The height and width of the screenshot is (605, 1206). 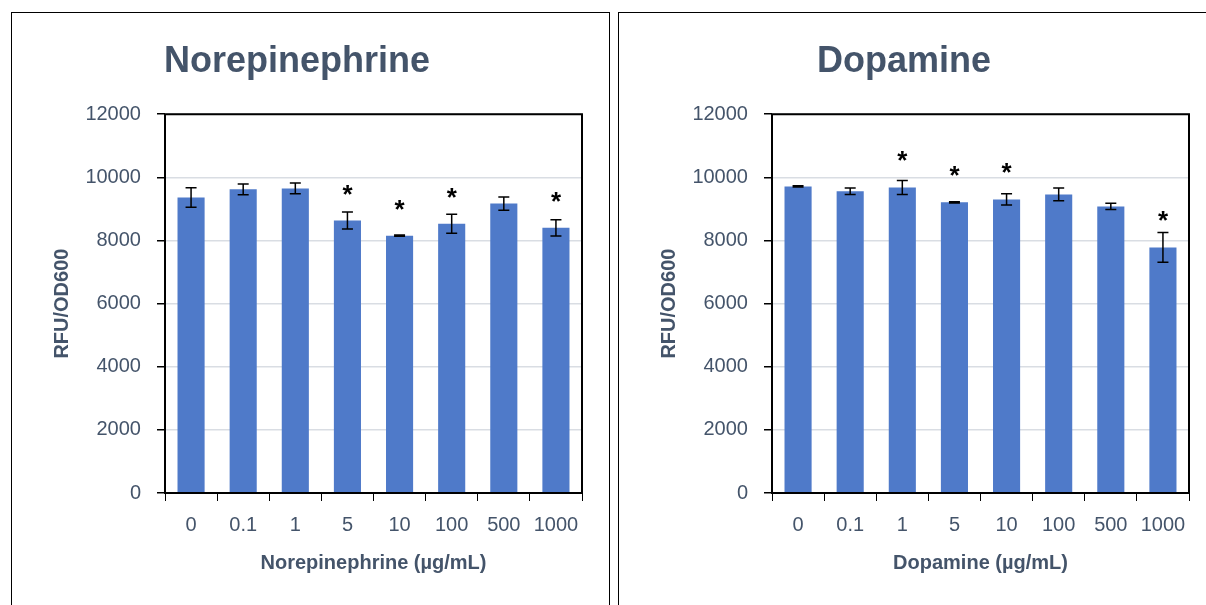 What do you see at coordinates (373, 561) in the screenshot?
I see `x-axis-title: Norepinephrine (µg/mL)` at bounding box center [373, 561].